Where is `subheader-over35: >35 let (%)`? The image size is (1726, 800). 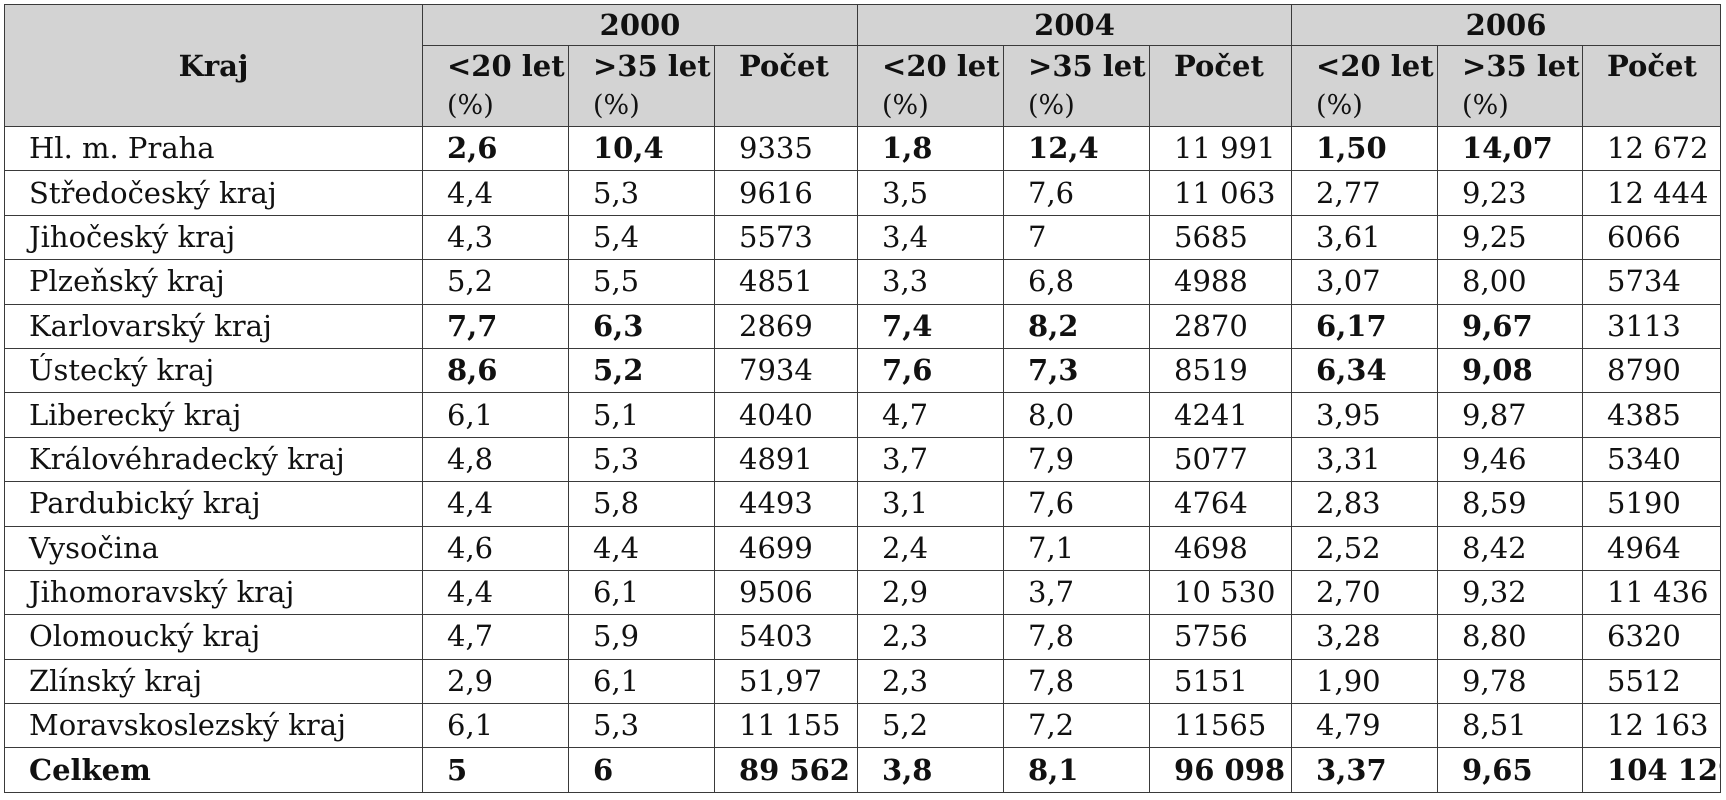
subheader-over35: >35 let (%) is located at coordinates (1510, 86).